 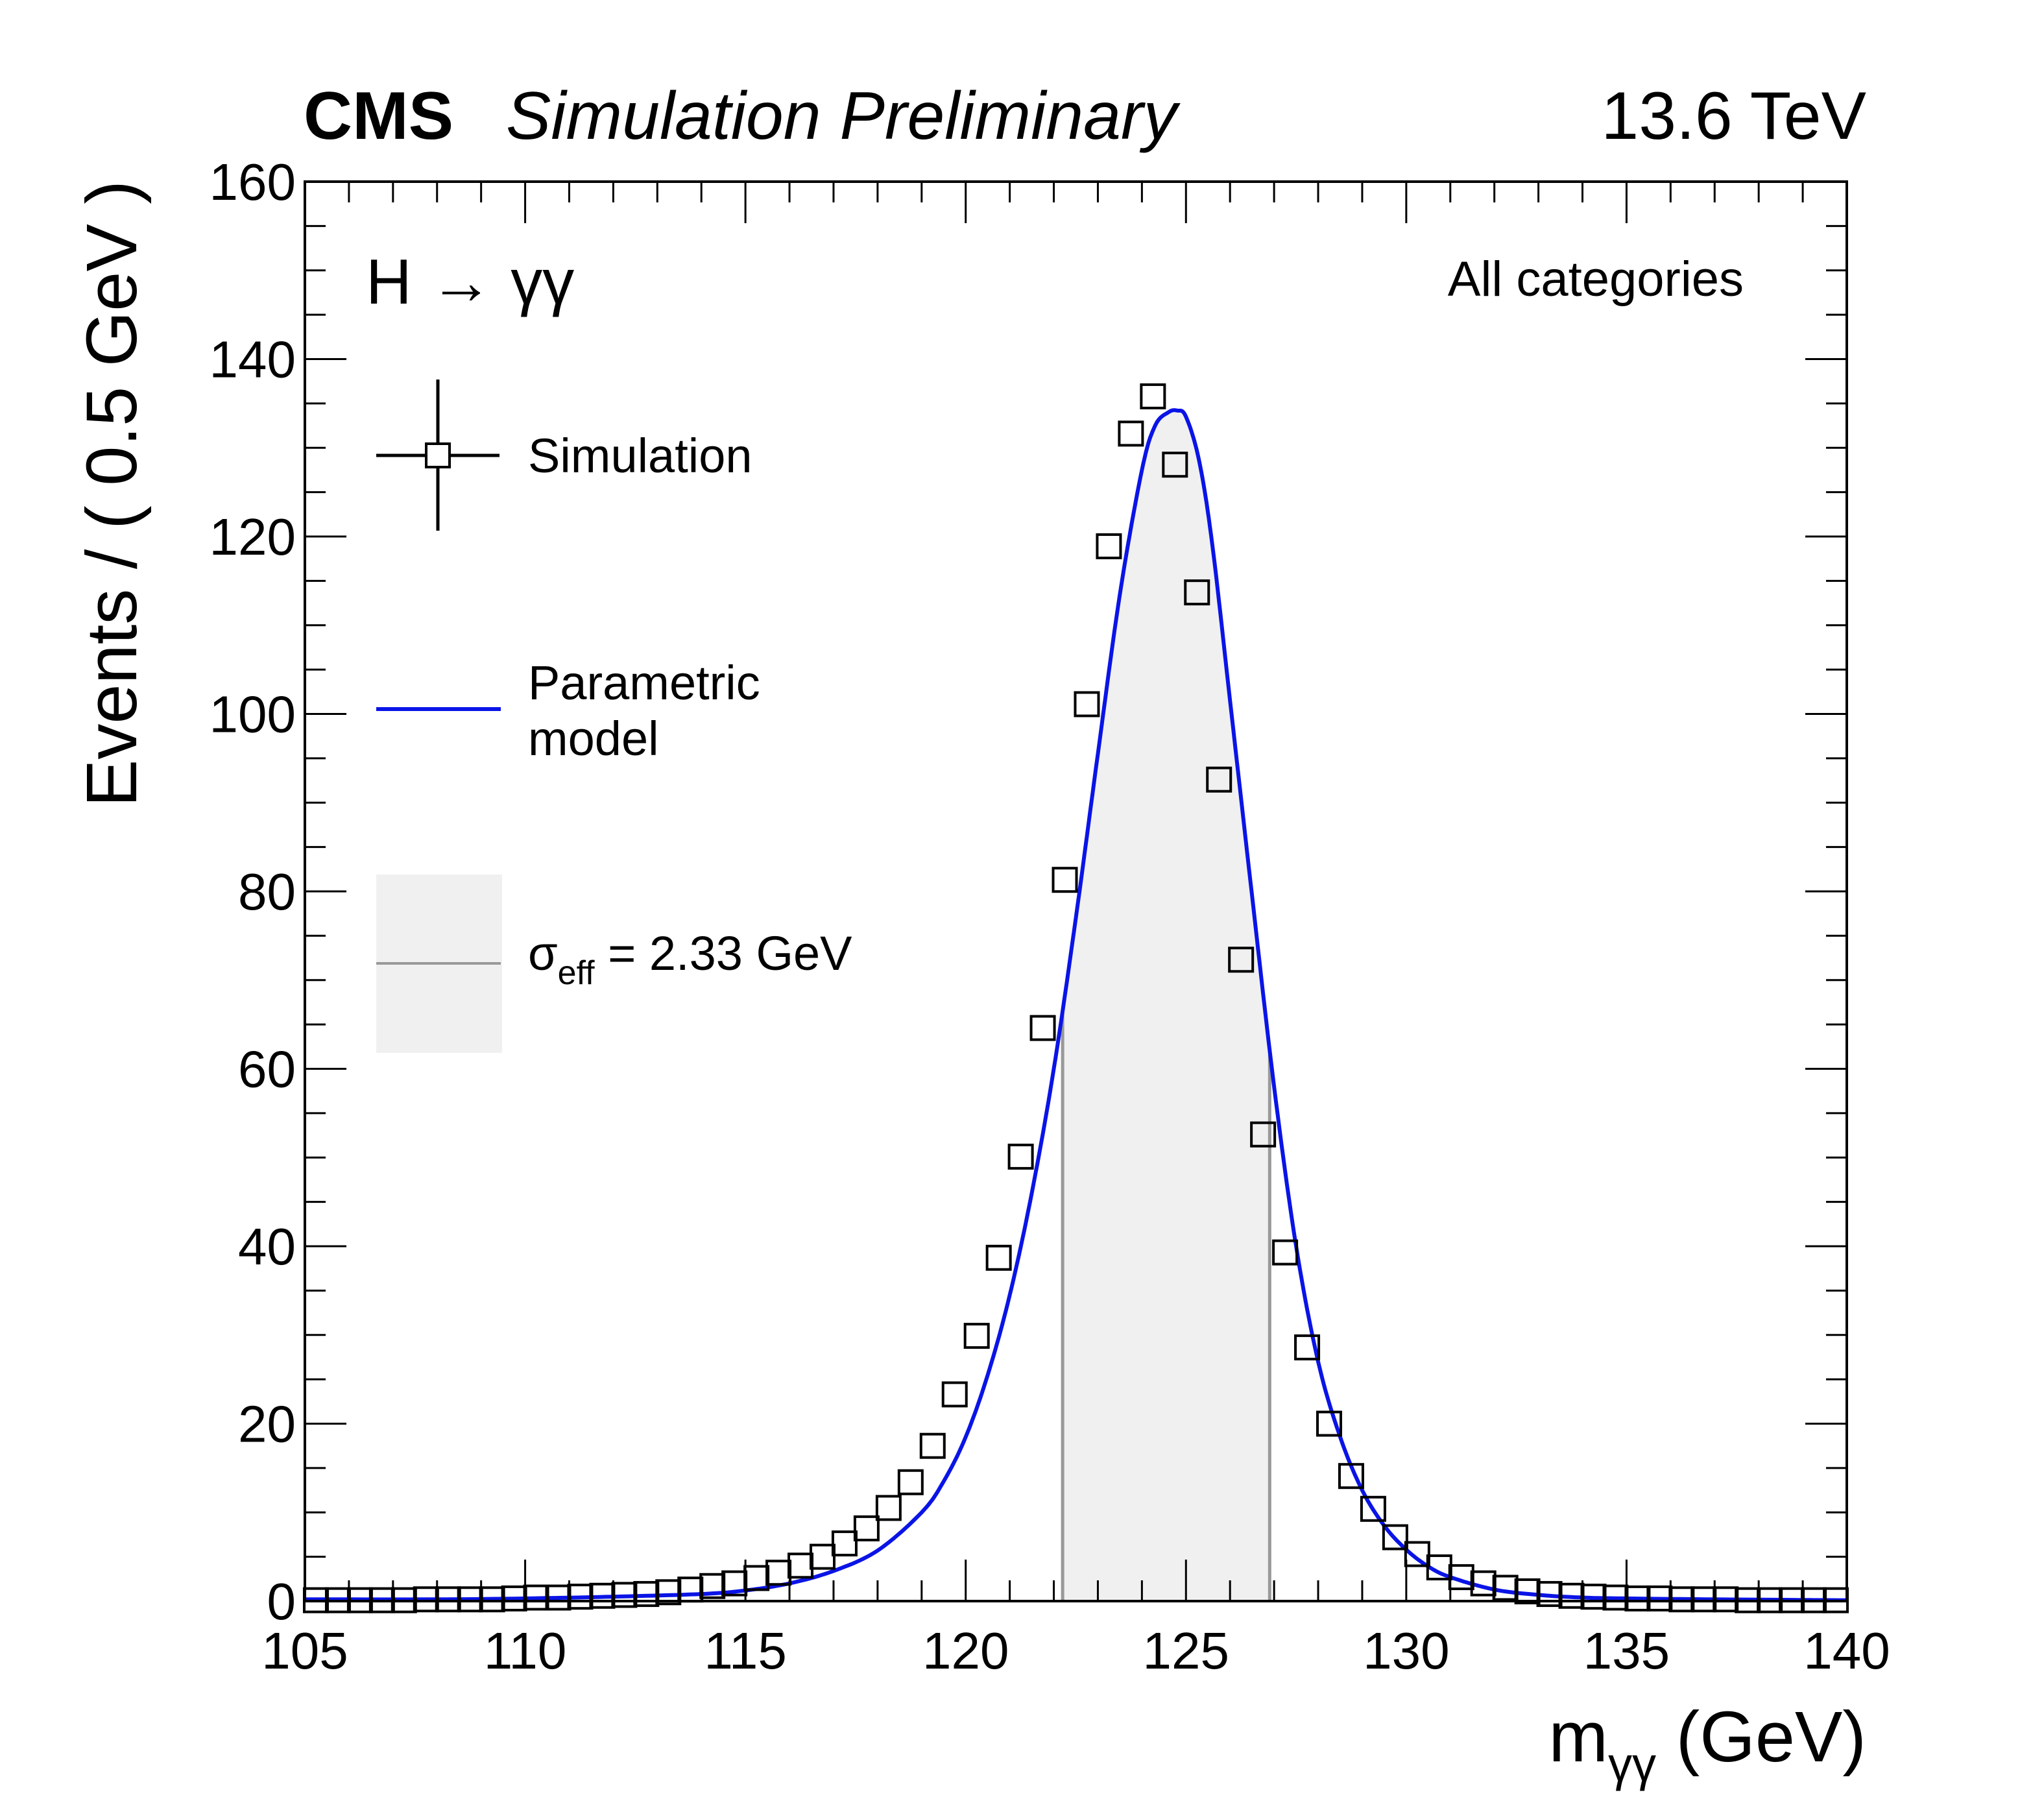 What do you see at coordinates (438, 455) in the screenshot?
I see `legend-simulation-marker` at bounding box center [438, 455].